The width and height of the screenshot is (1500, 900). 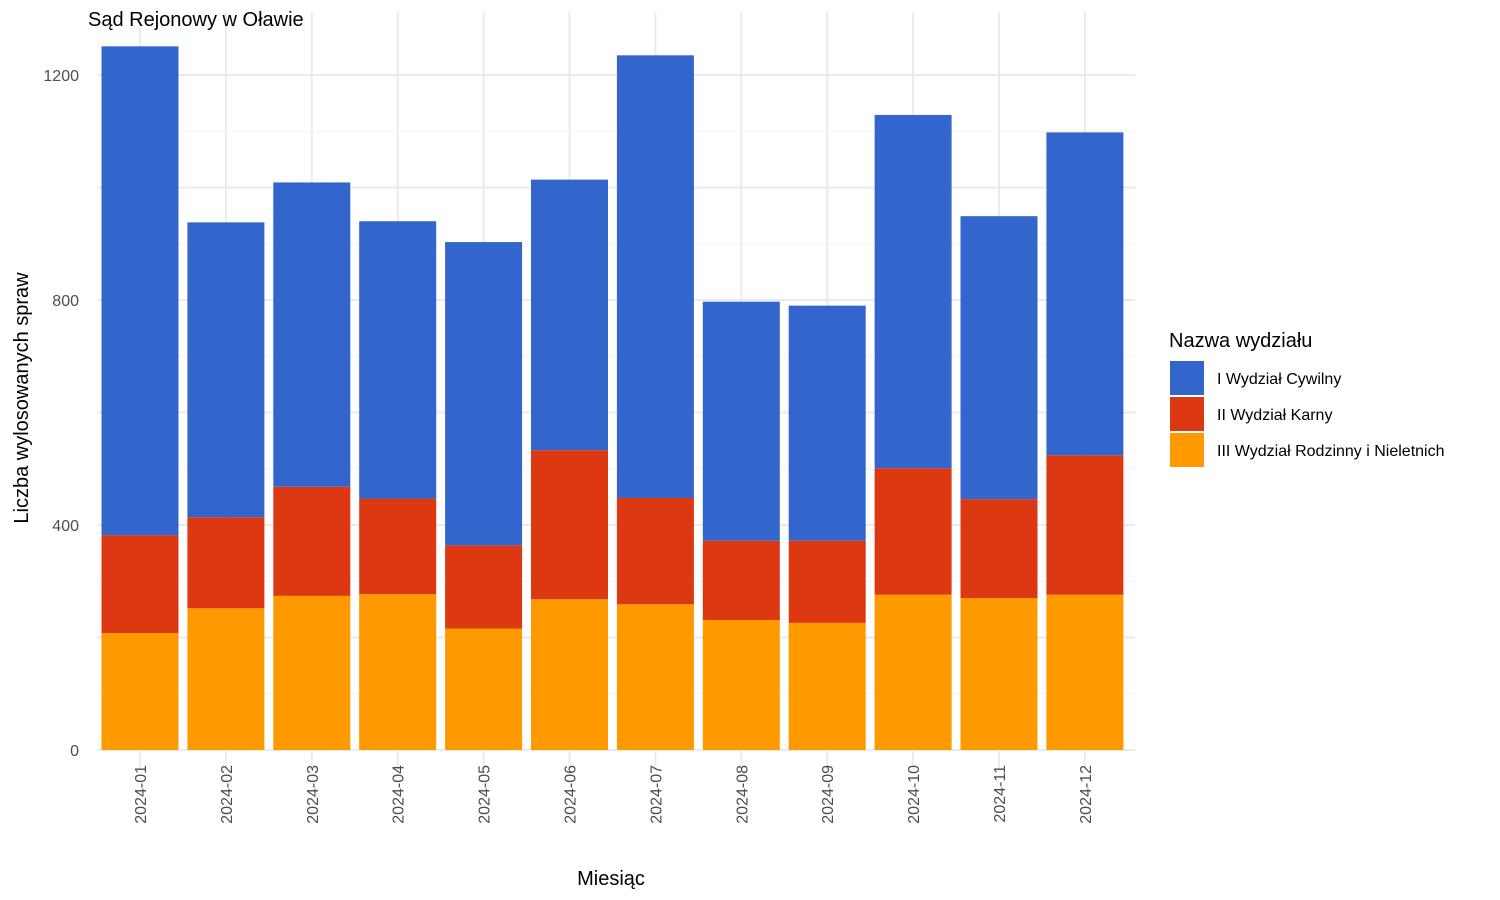 What do you see at coordinates (61, 76) in the screenshot?
I see `y-tick-label: 1200` at bounding box center [61, 76].